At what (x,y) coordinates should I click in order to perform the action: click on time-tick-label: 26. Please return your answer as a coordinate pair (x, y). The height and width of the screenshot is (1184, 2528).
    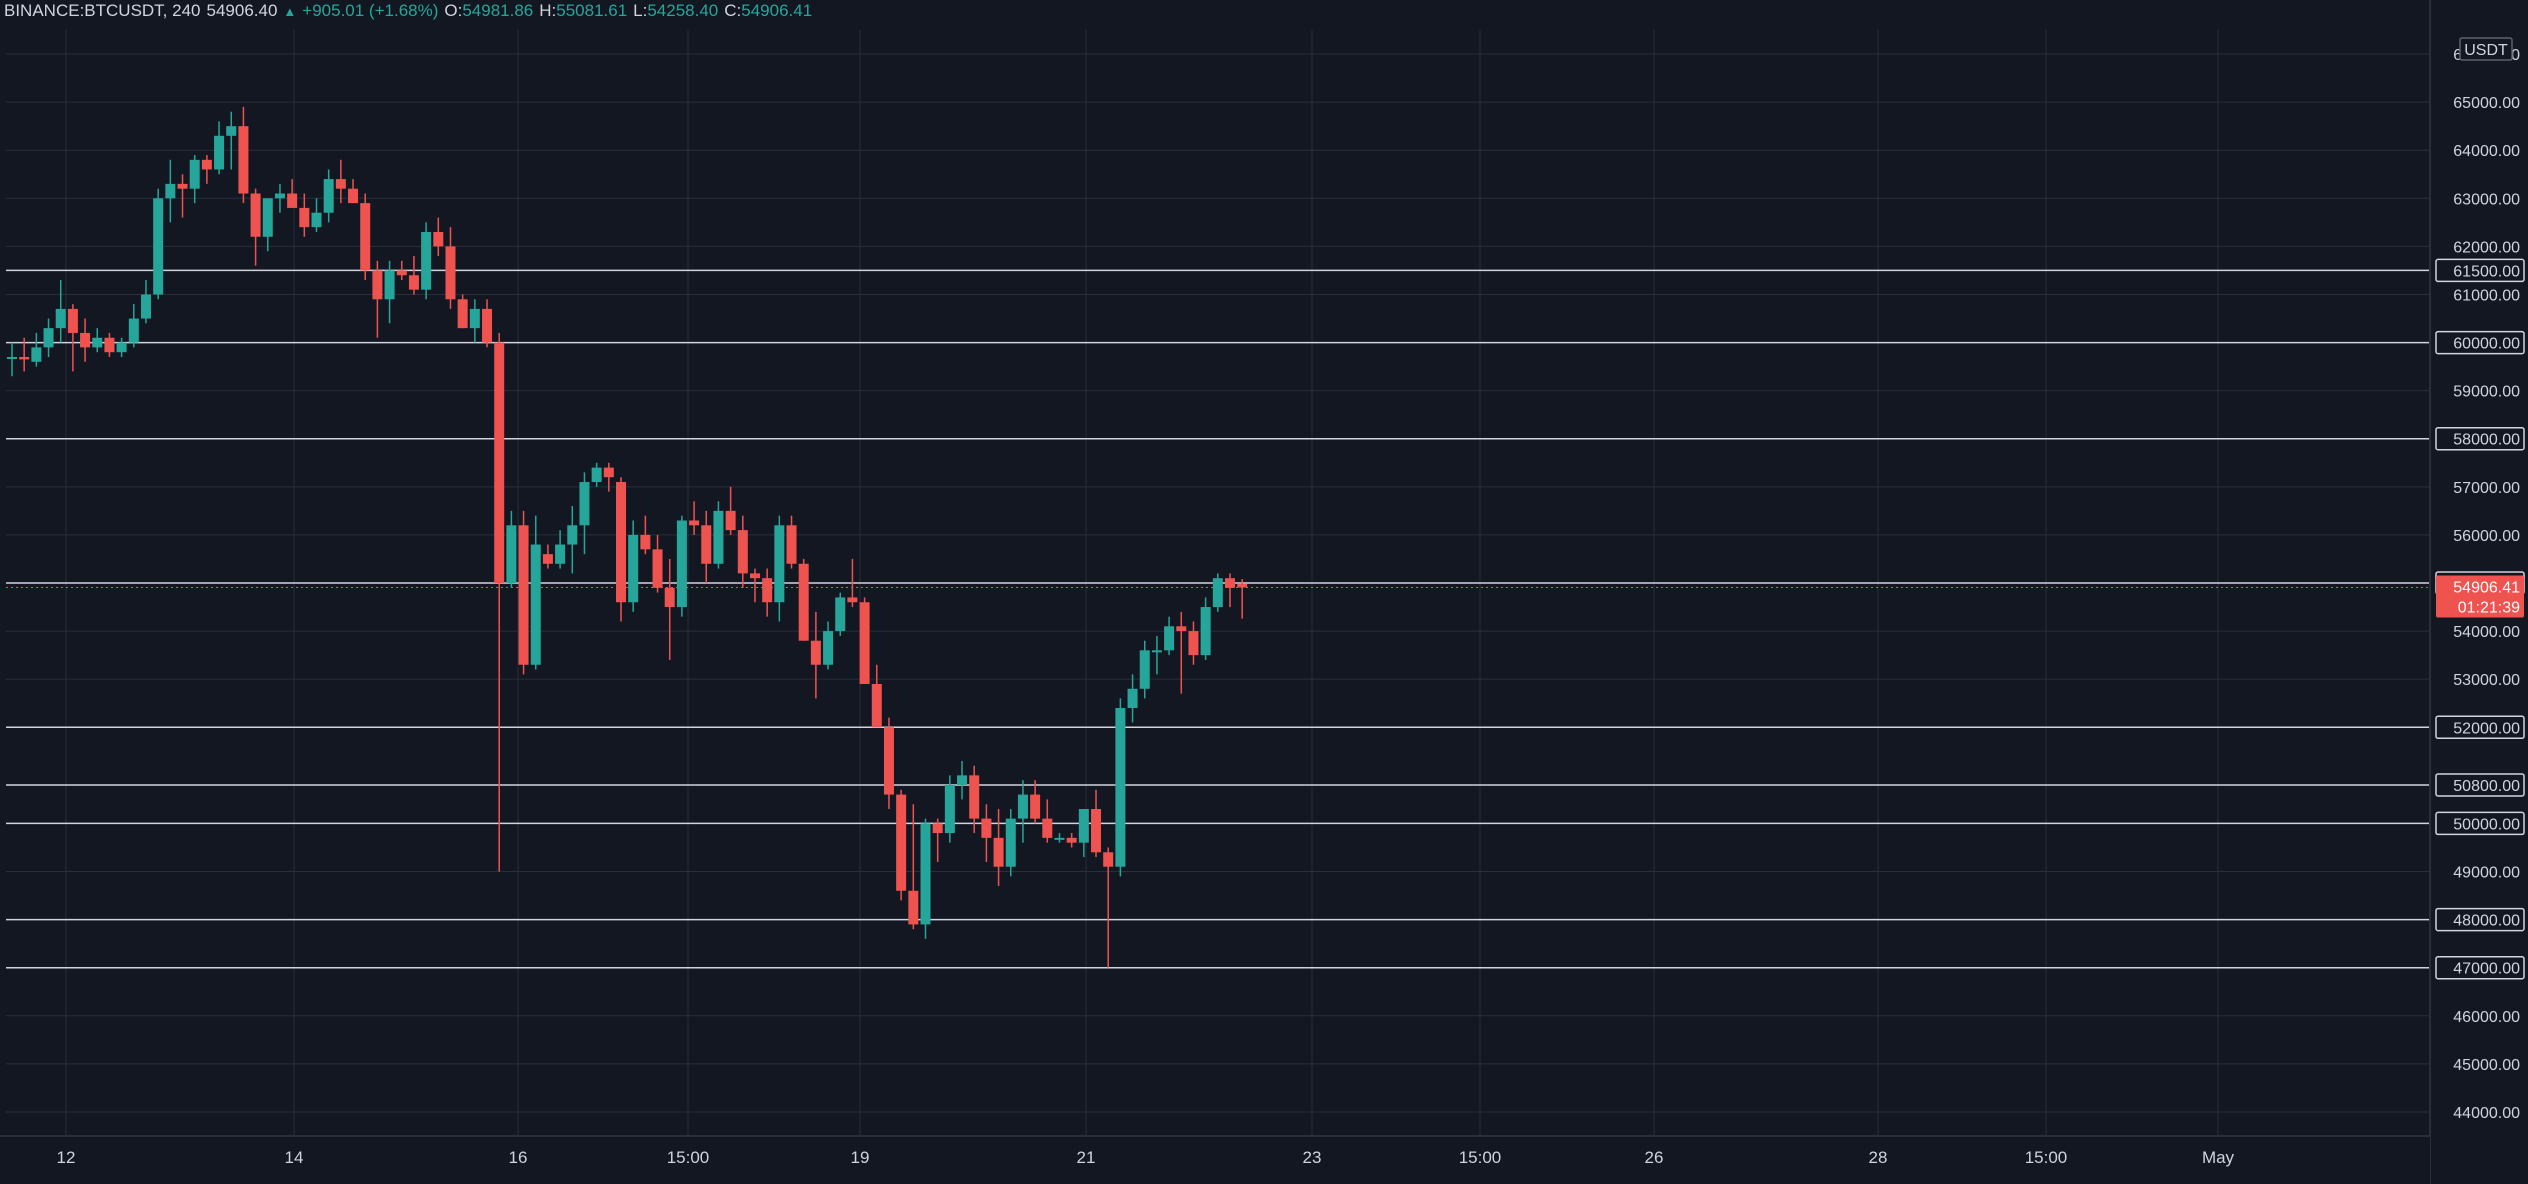
    Looking at the image, I should click on (1654, 1157).